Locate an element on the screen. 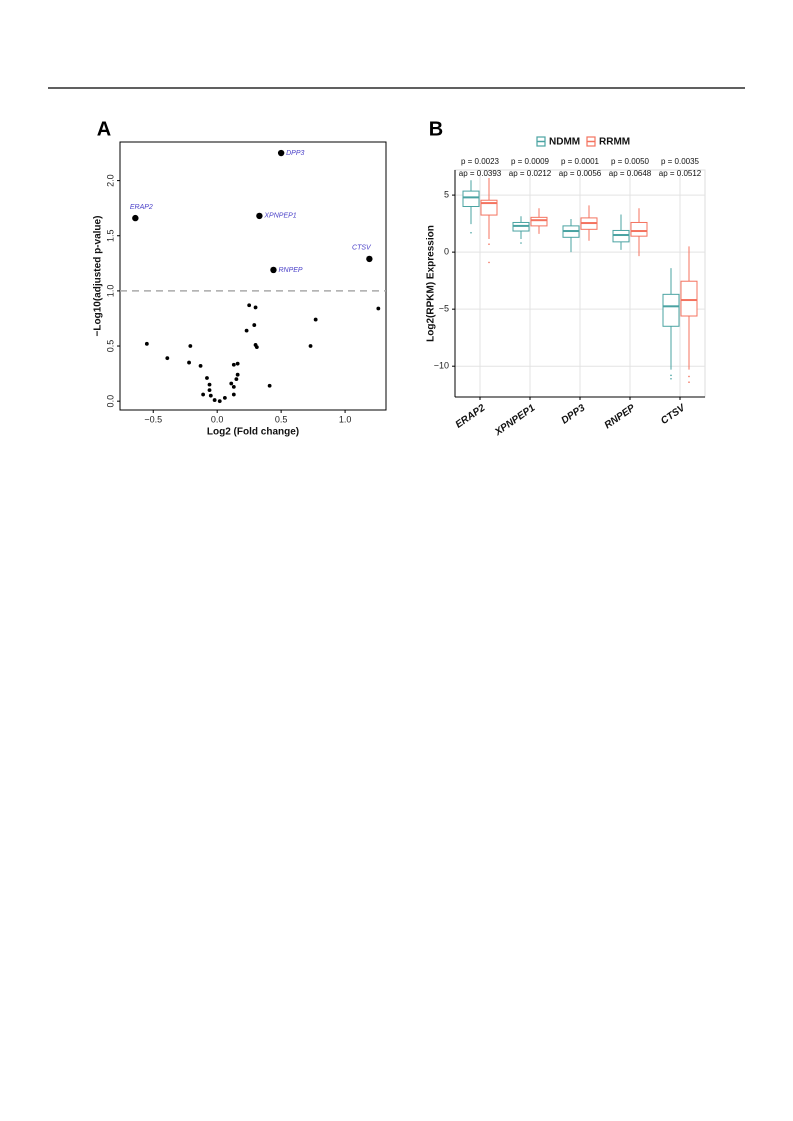  y-tick-label: 0 is located at coordinates (446, 252).